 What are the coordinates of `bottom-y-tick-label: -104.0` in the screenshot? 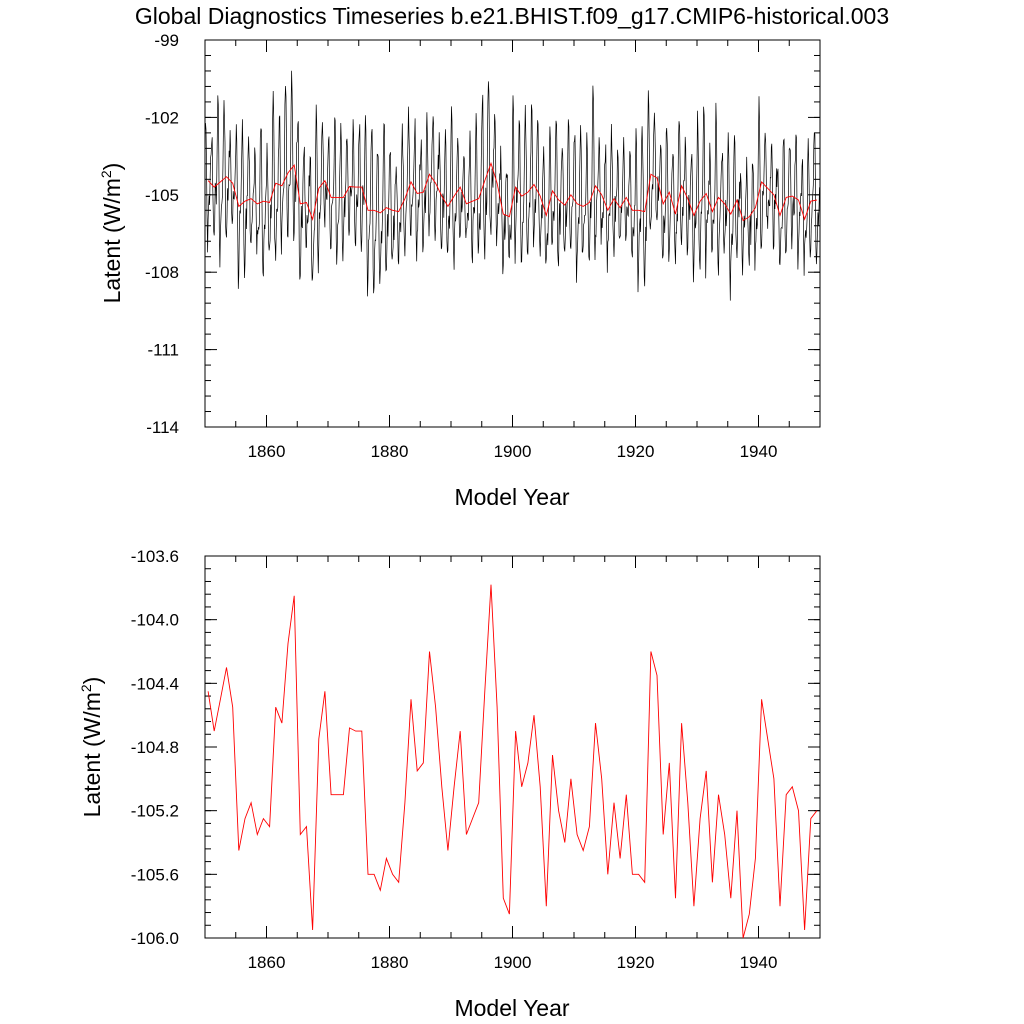 It's located at (155, 620).